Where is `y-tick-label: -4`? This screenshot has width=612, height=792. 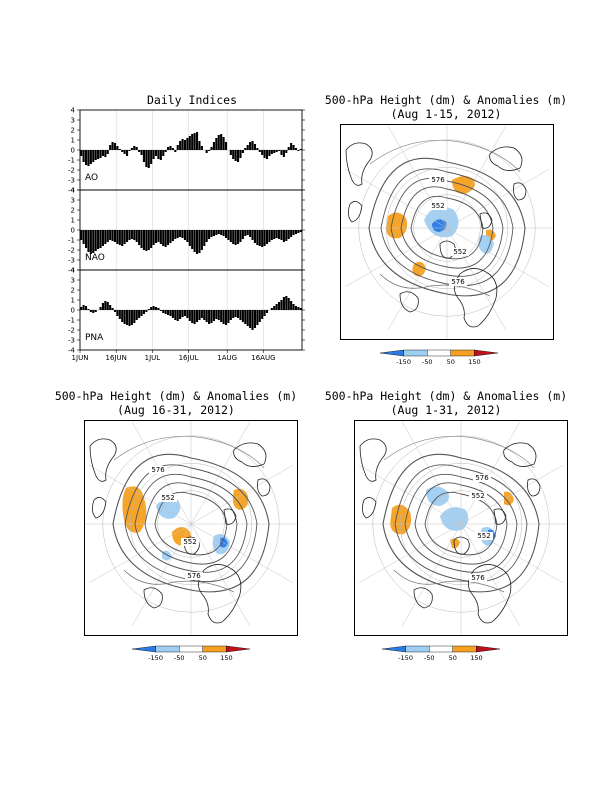 y-tick-label: -4 is located at coordinates (72, 191).